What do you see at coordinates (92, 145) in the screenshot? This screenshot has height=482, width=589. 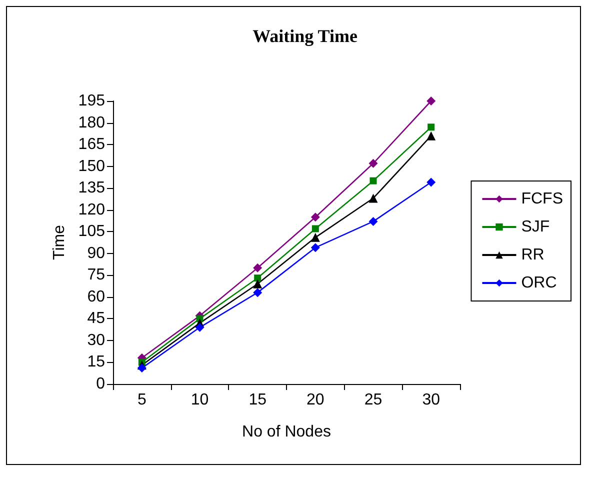 I see `y-tick-label: 165` at bounding box center [92, 145].